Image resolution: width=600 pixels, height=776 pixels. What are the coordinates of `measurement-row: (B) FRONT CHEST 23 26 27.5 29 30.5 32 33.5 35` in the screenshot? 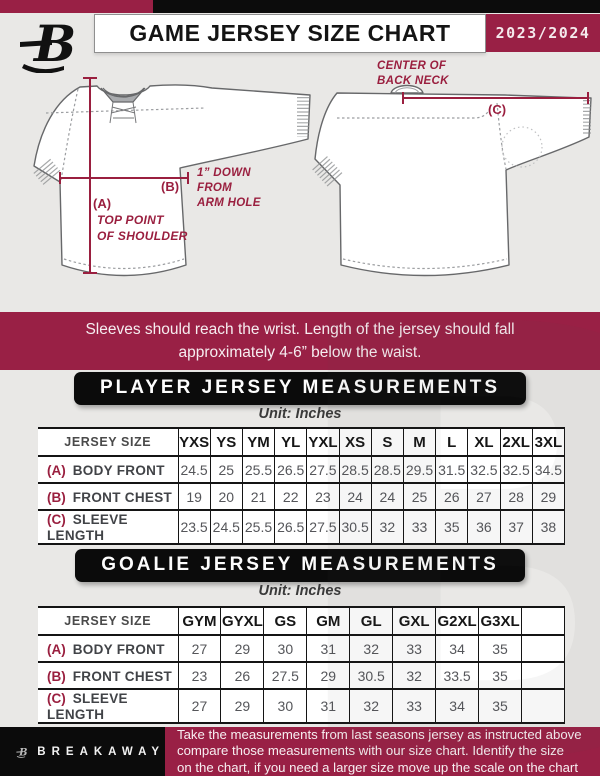 It's located at (301, 675).